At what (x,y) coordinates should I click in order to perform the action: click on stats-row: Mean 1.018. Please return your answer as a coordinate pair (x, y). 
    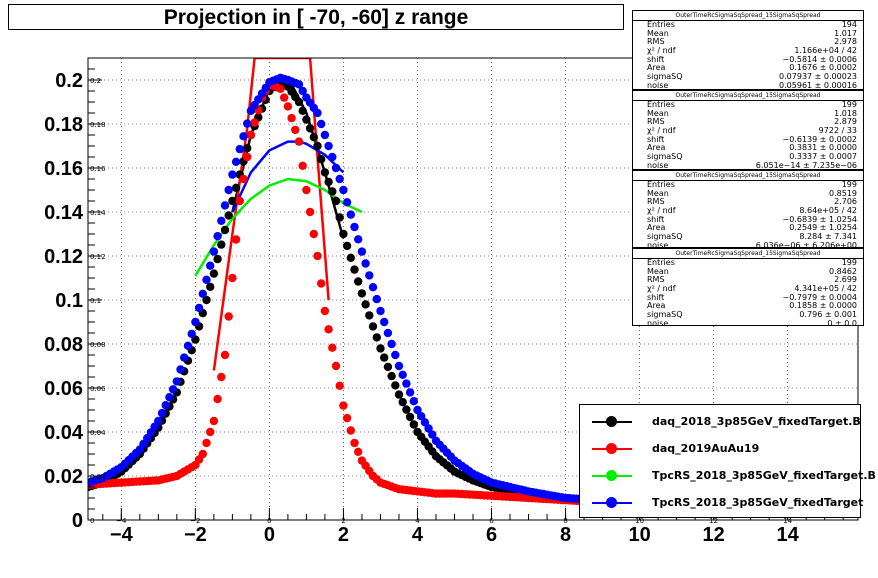
    Looking at the image, I should click on (748, 114).